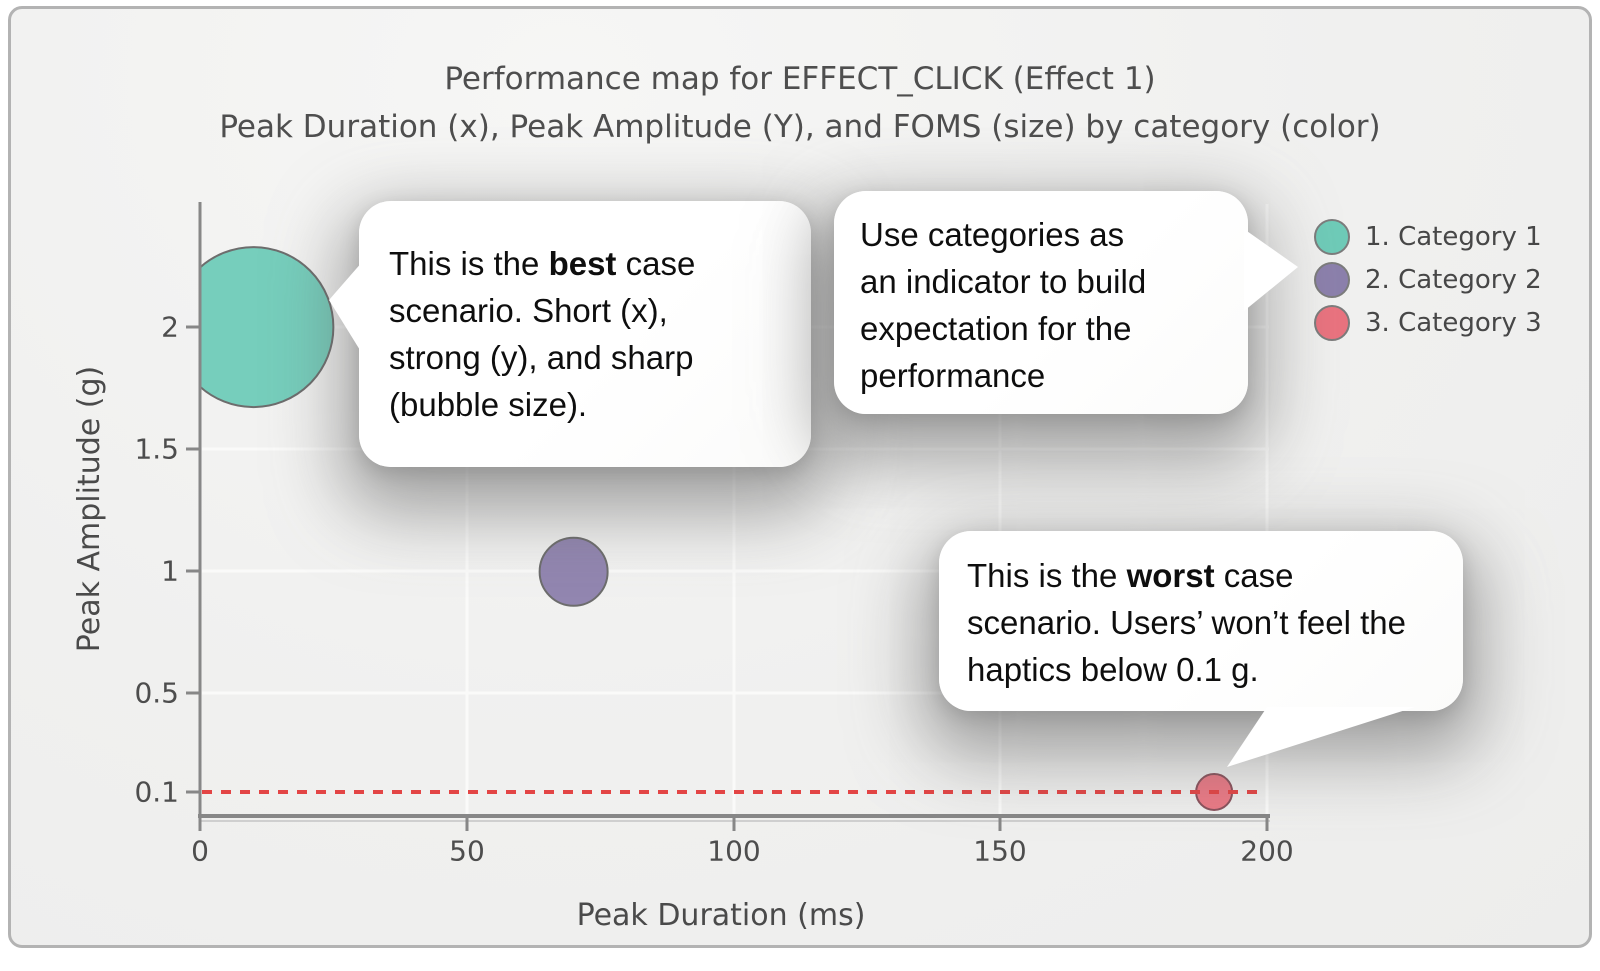 Image resolution: width=1600 pixels, height=971 pixels. I want to click on legend-label: 1. Category 1, so click(1453, 237).